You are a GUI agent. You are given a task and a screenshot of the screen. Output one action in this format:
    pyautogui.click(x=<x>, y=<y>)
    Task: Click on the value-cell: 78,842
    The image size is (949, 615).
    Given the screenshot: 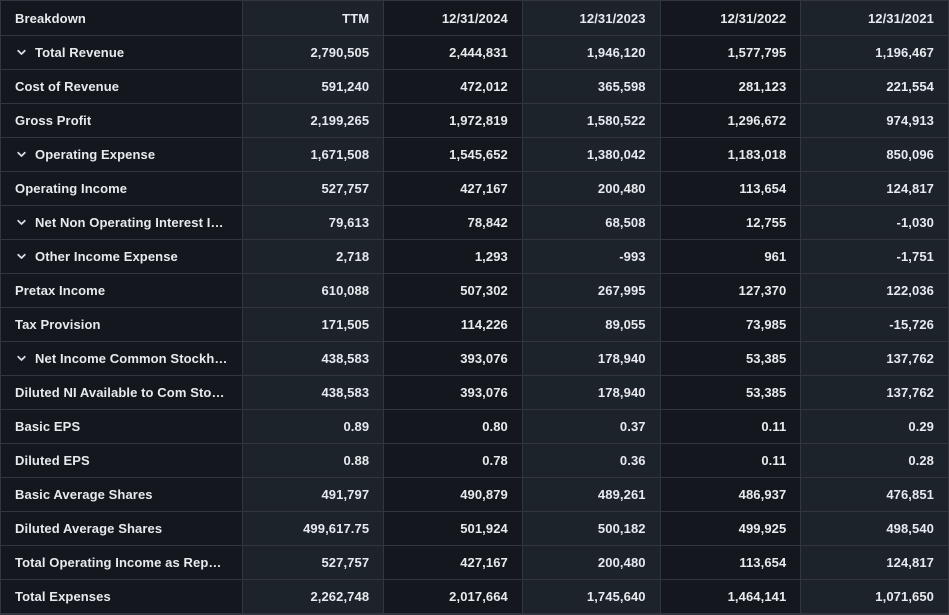 What is the action you would take?
    pyautogui.click(x=453, y=223)
    